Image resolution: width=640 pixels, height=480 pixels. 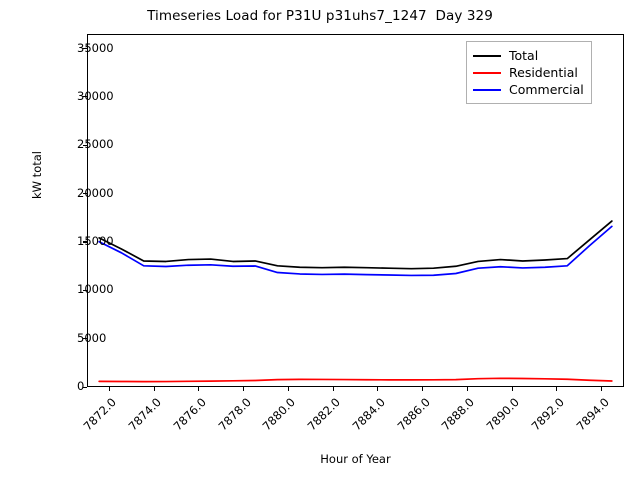 What do you see at coordinates (458, 414) in the screenshot?
I see `x-tick-label: 7888.0` at bounding box center [458, 414].